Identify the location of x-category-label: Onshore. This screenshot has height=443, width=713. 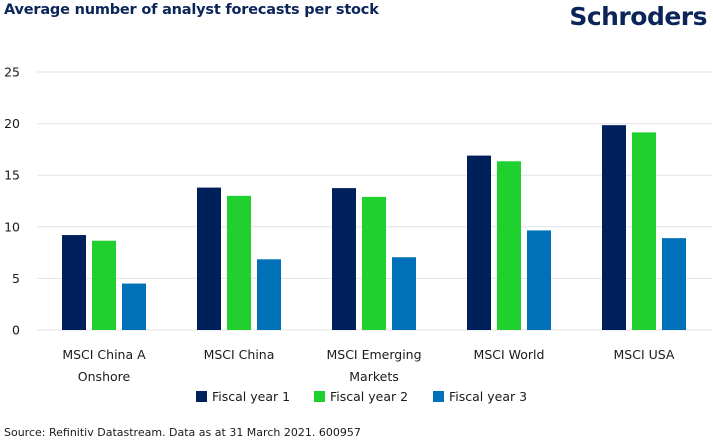
(104, 376).